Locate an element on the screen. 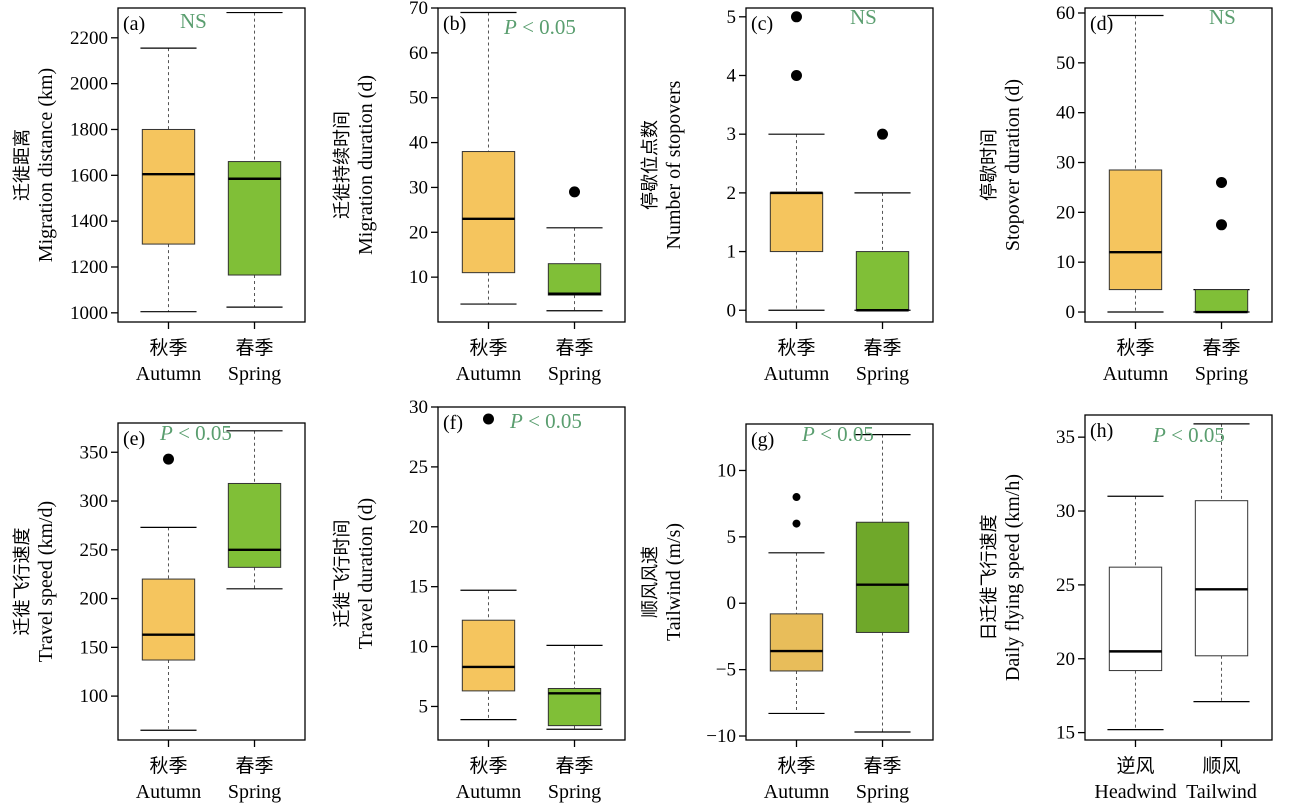  y-tick-label: 350 is located at coordinates (94, 452).